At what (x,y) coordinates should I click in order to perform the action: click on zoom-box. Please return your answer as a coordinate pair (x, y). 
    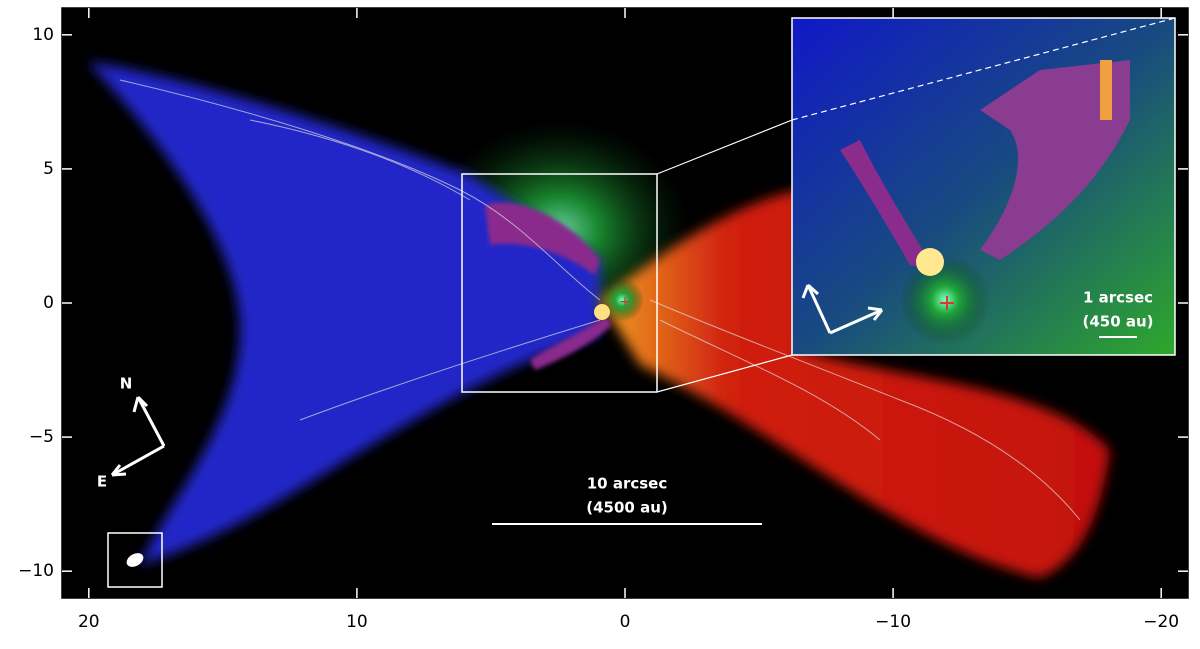
    Looking at the image, I should click on (559, 283).